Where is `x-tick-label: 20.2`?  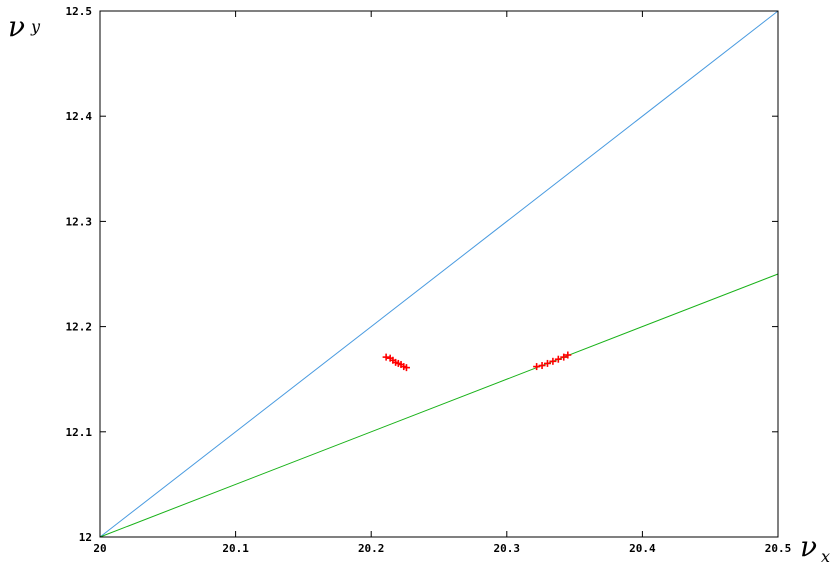
x-tick-label: 20.2 is located at coordinates (371, 548).